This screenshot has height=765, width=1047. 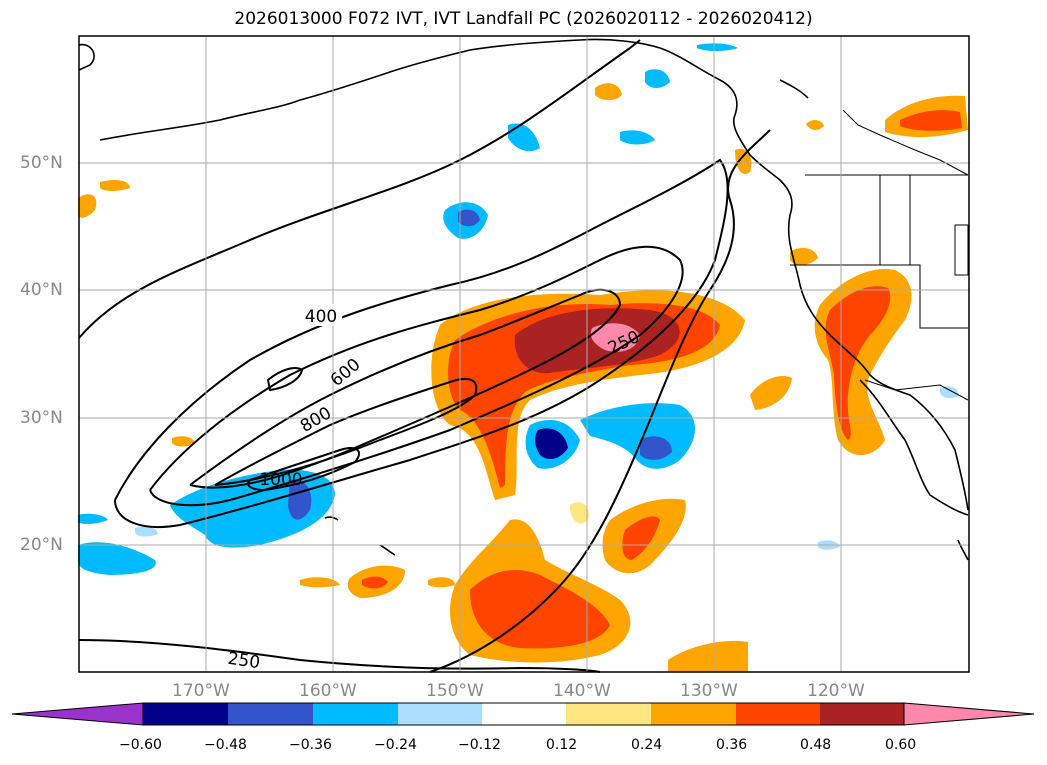 What do you see at coordinates (310, 745) in the screenshot?
I see `colorbar-tick: −0.36` at bounding box center [310, 745].